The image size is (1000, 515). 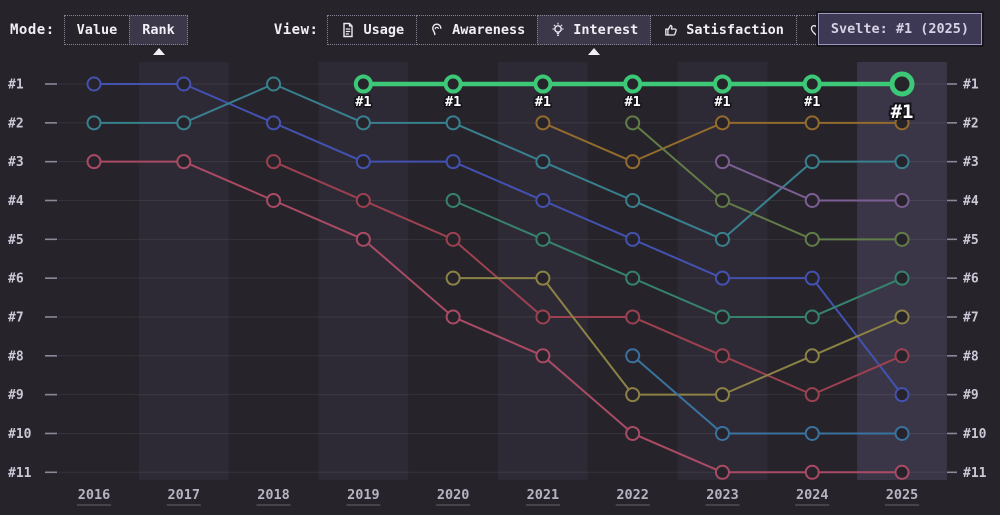 What do you see at coordinates (902, 495) in the screenshot?
I see `year-label: 2025` at bounding box center [902, 495].